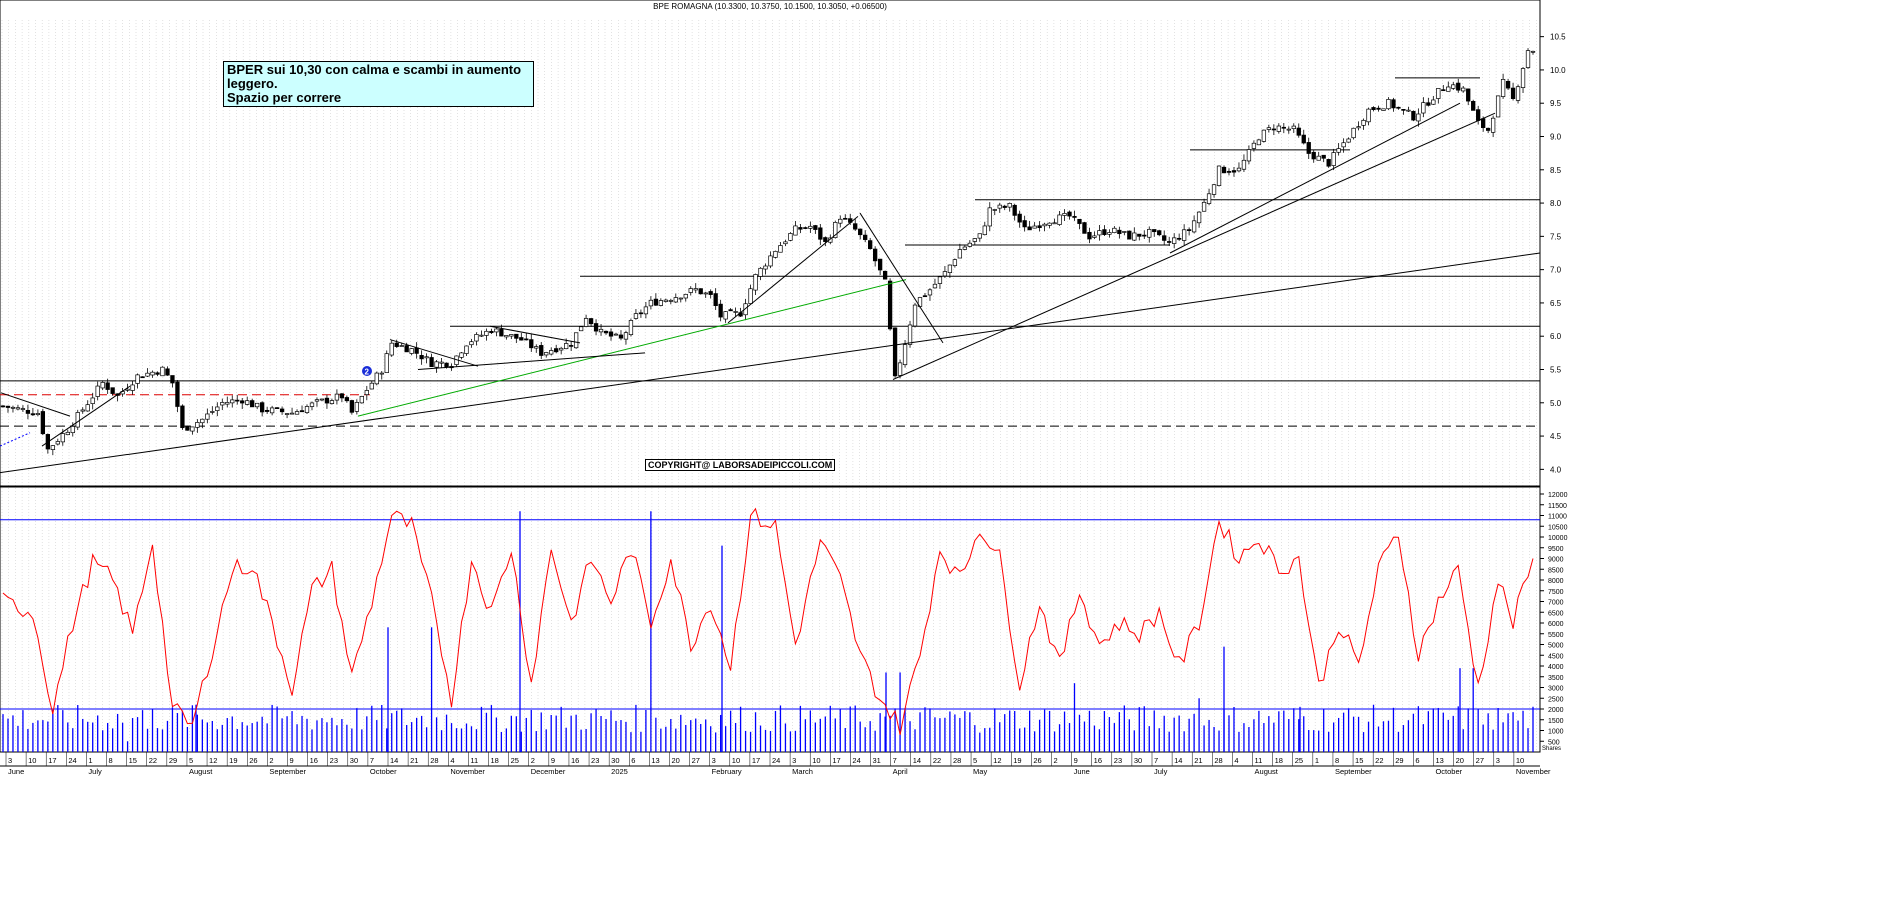  Describe the element at coordinates (515, 760) in the screenshot. I see `date-tick-label: 25` at that location.